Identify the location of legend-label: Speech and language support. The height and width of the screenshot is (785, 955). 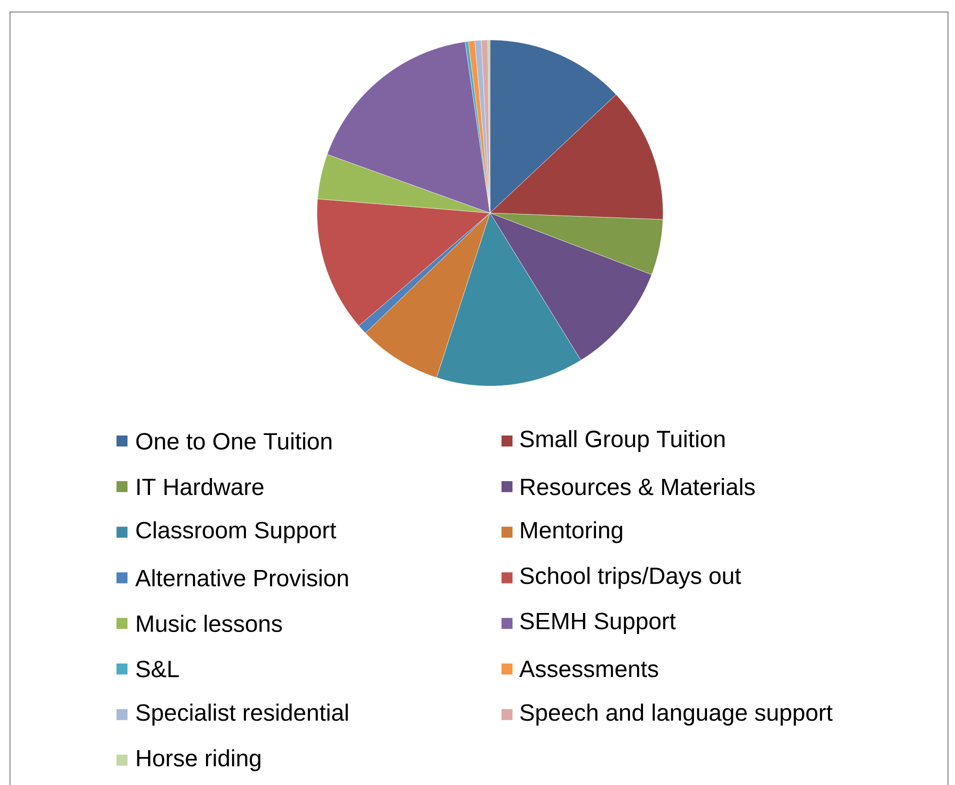
(676, 715).